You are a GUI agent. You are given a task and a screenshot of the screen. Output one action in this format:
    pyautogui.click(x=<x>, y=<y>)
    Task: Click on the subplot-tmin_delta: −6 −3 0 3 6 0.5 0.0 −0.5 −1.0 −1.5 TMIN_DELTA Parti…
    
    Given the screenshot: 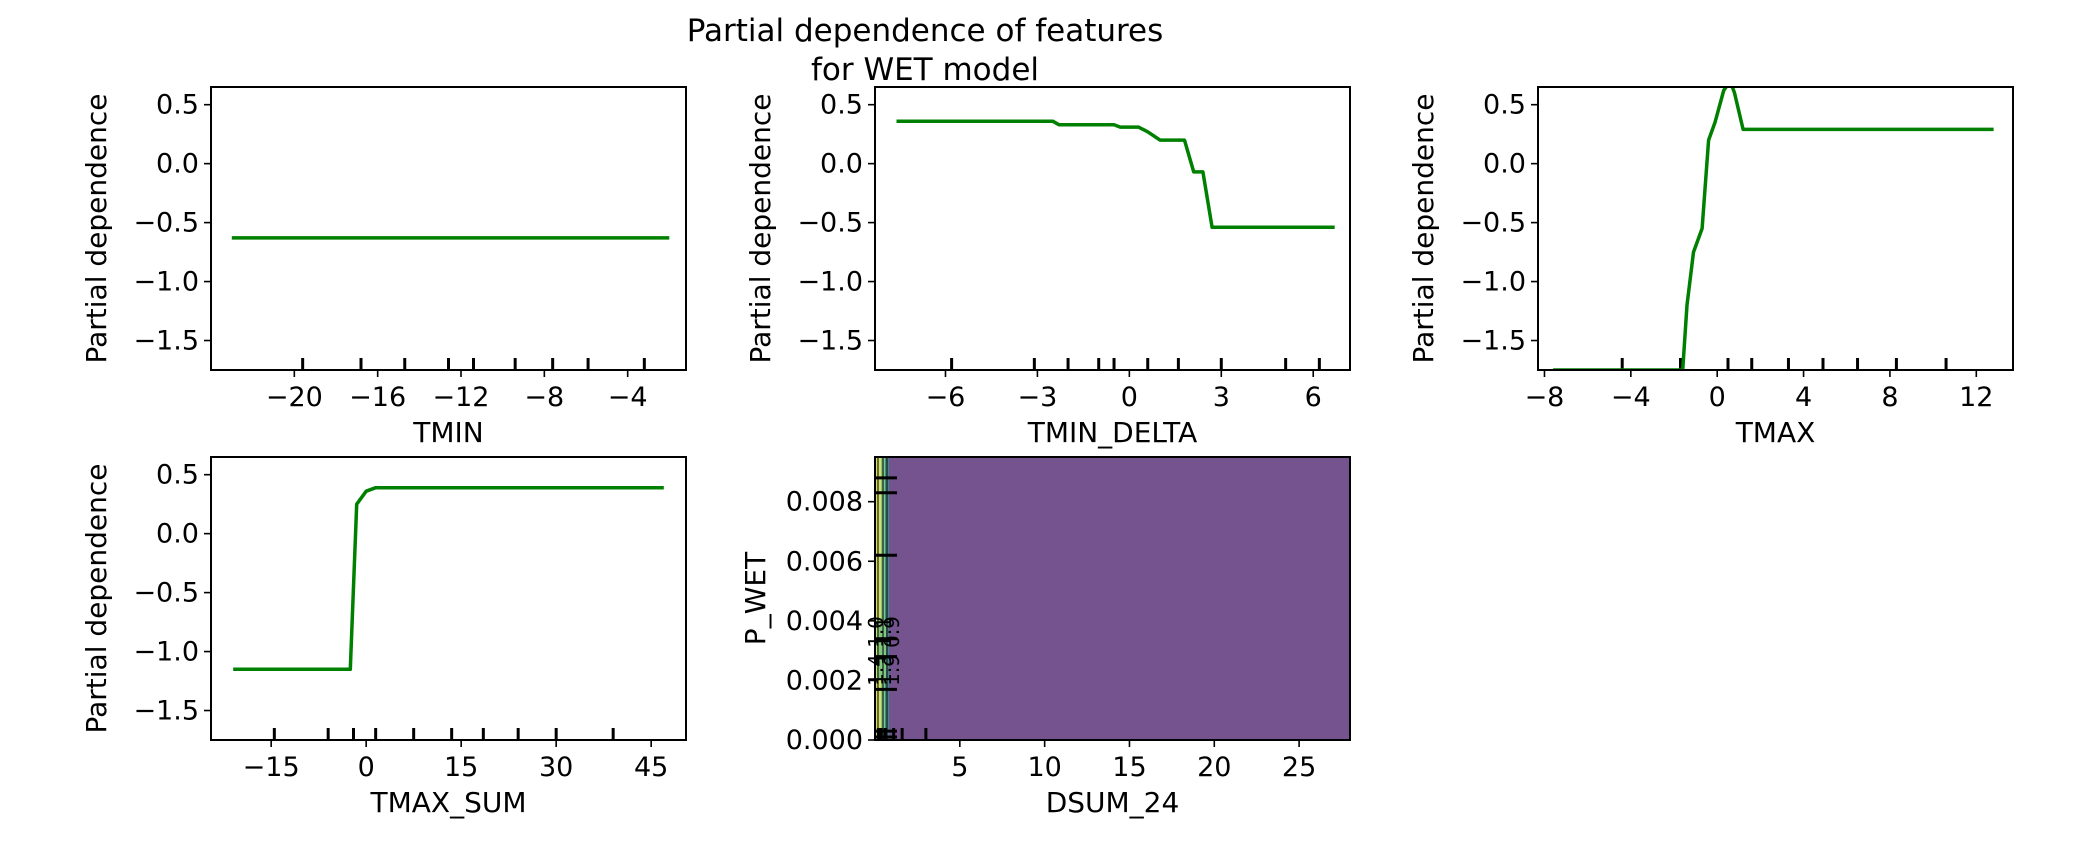 What is the action you would take?
    pyautogui.click(x=1047, y=267)
    